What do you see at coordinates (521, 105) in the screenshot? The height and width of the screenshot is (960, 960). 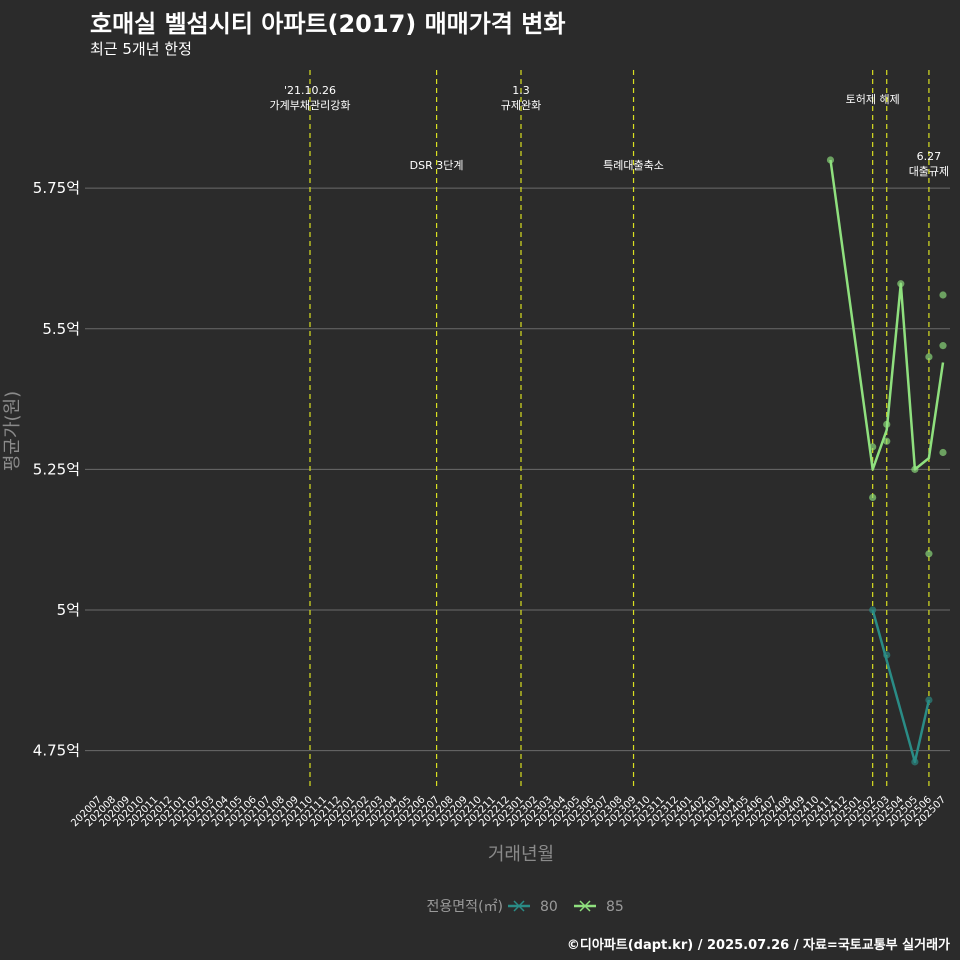 I see `event-annotation: 규제완화` at bounding box center [521, 105].